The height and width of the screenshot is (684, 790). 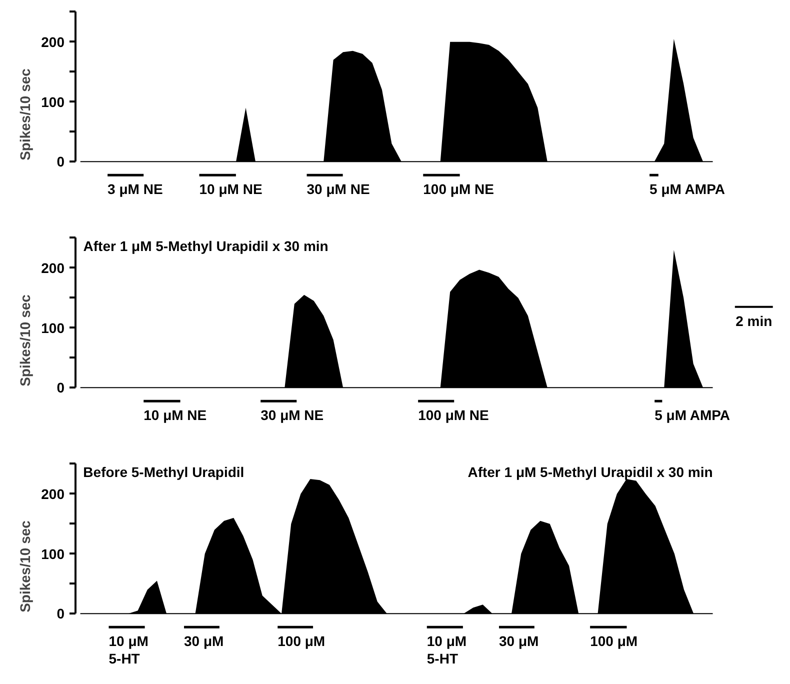 I want to click on chart-title: After 1 μM 5-Methyl Urapidil x 30 min, so click(x=205, y=246).